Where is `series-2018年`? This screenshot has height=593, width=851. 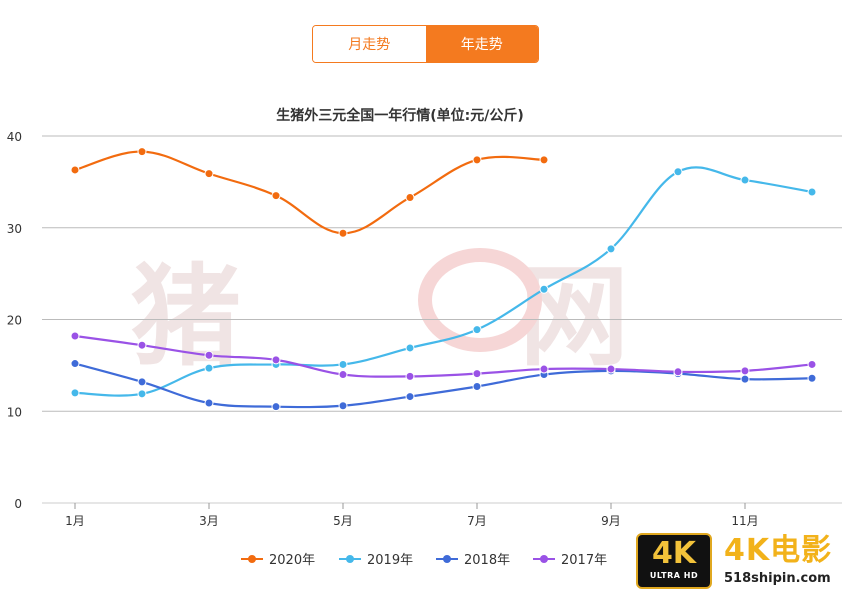
series-2018年 is located at coordinates (443, 385).